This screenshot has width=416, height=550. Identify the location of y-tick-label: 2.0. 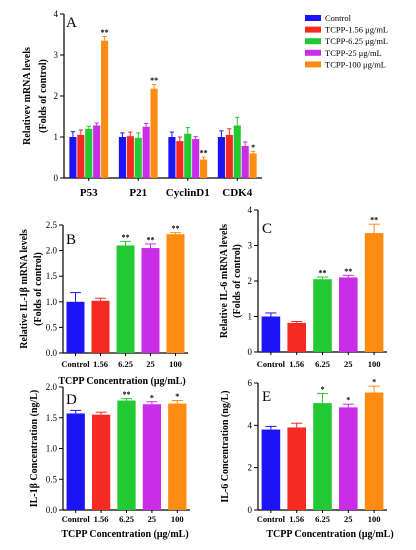
(52, 251).